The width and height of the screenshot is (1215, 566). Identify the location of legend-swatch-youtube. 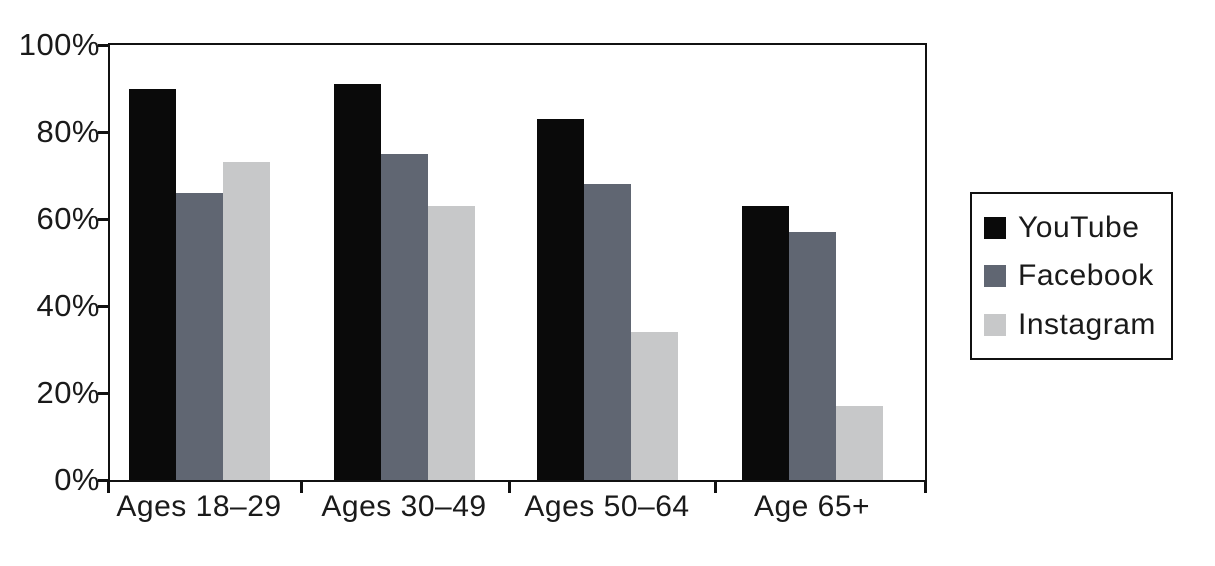
(995, 227).